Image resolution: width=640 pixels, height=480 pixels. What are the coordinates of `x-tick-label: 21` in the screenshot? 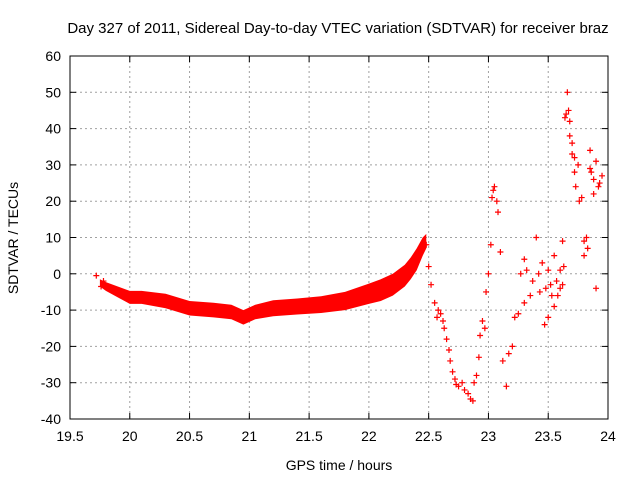 It's located at (250, 436).